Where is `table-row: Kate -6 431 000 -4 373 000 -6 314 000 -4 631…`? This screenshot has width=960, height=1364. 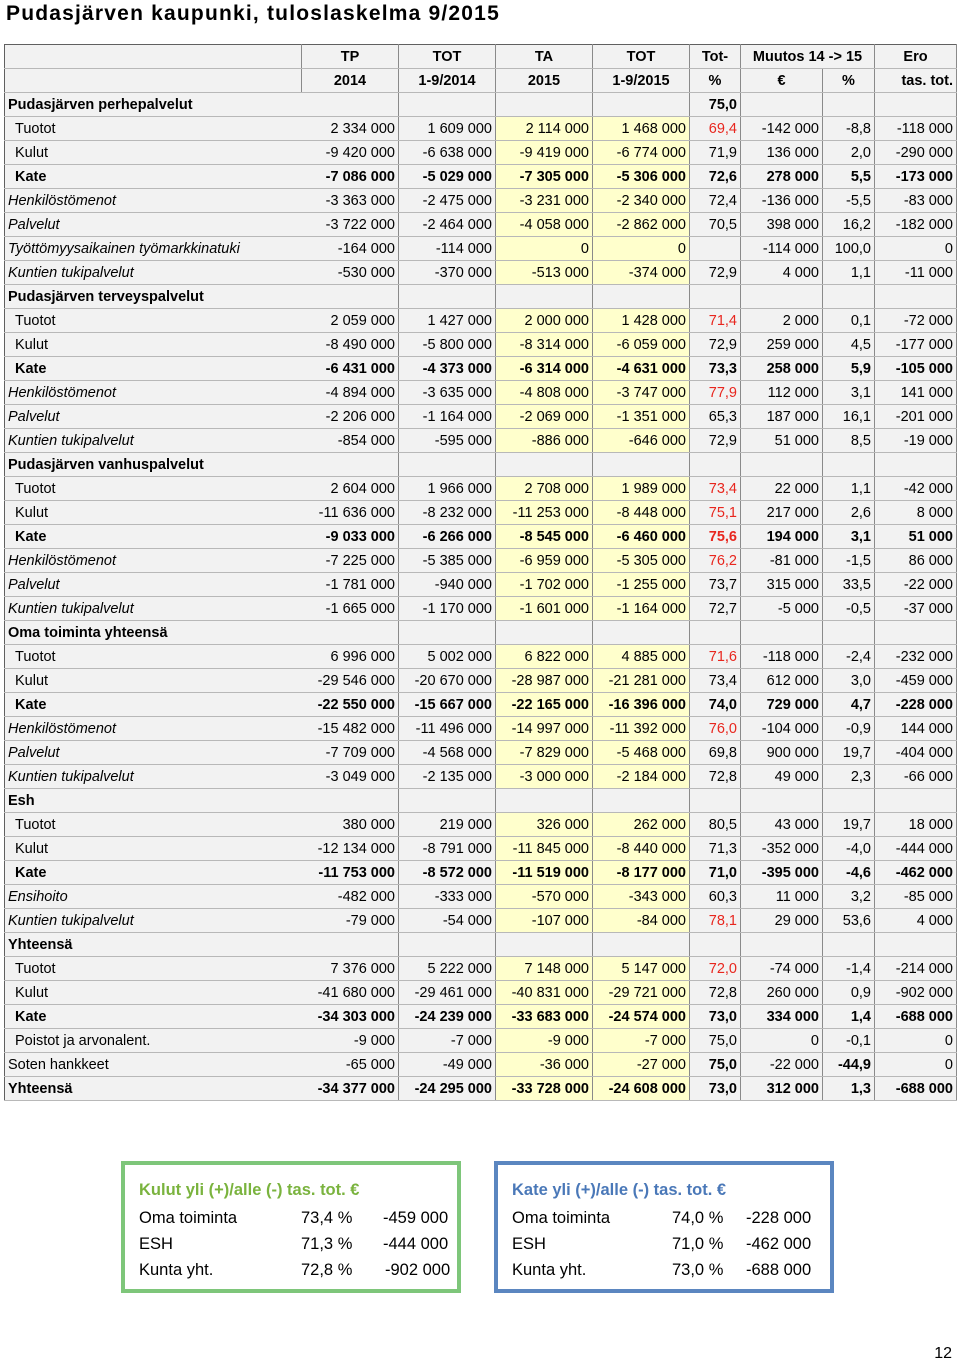 table-row: Kate -6 431 000 -4 373 000 -6 314 000 -4 631… is located at coordinates (480, 368).